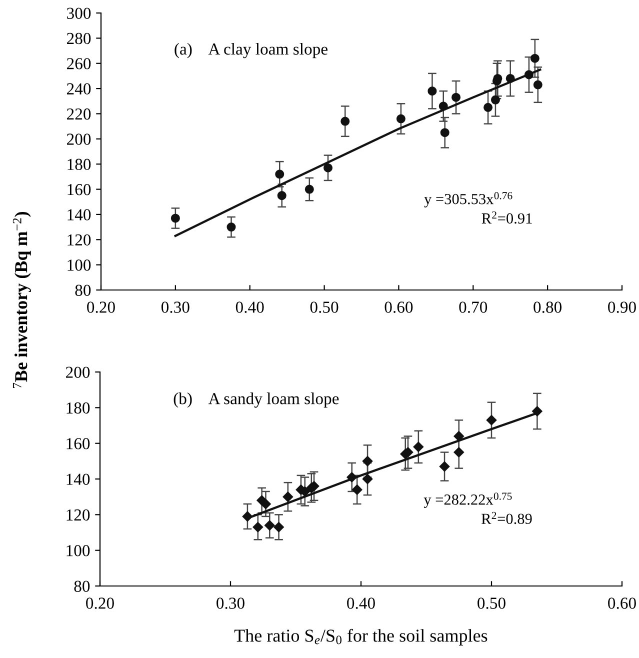  What do you see at coordinates (548, 307) in the screenshot?
I see `x-tick-label: 0.80` at bounding box center [548, 307].